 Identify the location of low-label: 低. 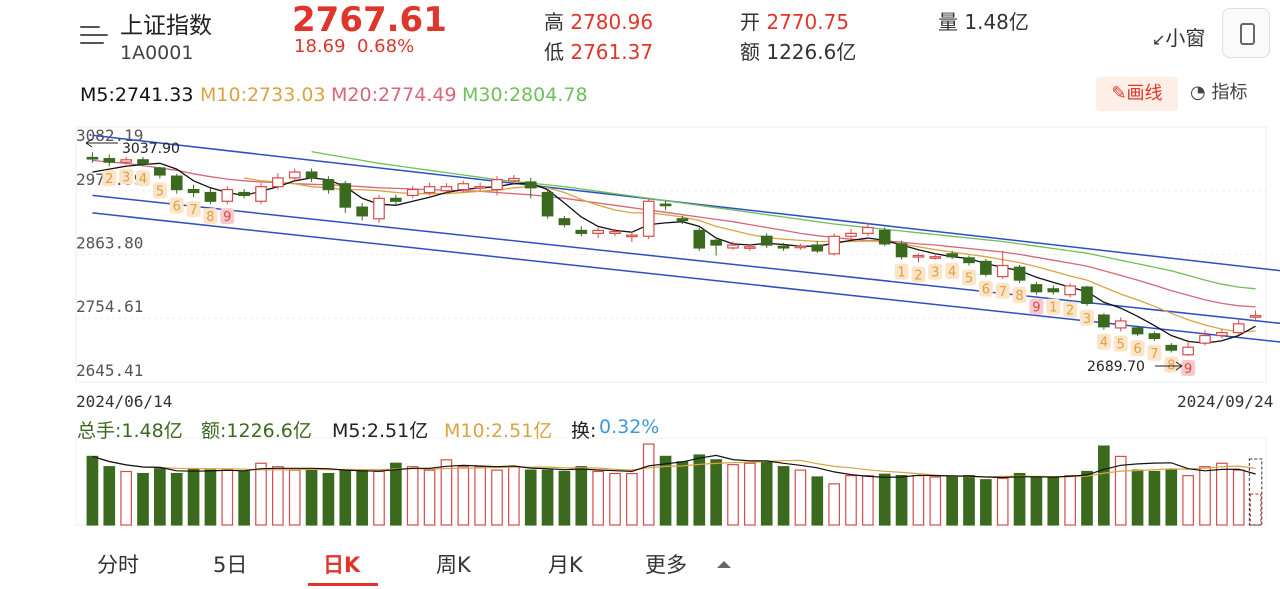
(554, 52).